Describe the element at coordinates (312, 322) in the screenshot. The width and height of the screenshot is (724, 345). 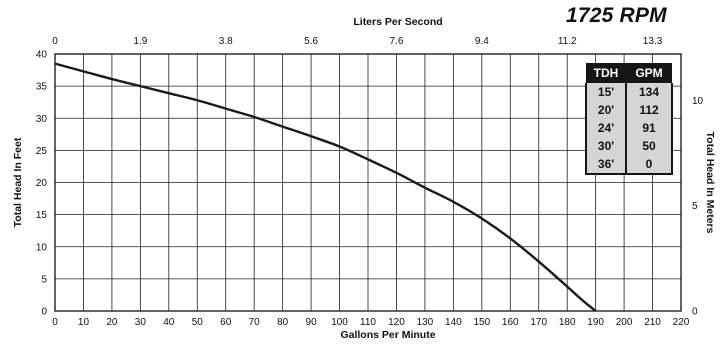
I see `x-tick-label: 90` at that location.